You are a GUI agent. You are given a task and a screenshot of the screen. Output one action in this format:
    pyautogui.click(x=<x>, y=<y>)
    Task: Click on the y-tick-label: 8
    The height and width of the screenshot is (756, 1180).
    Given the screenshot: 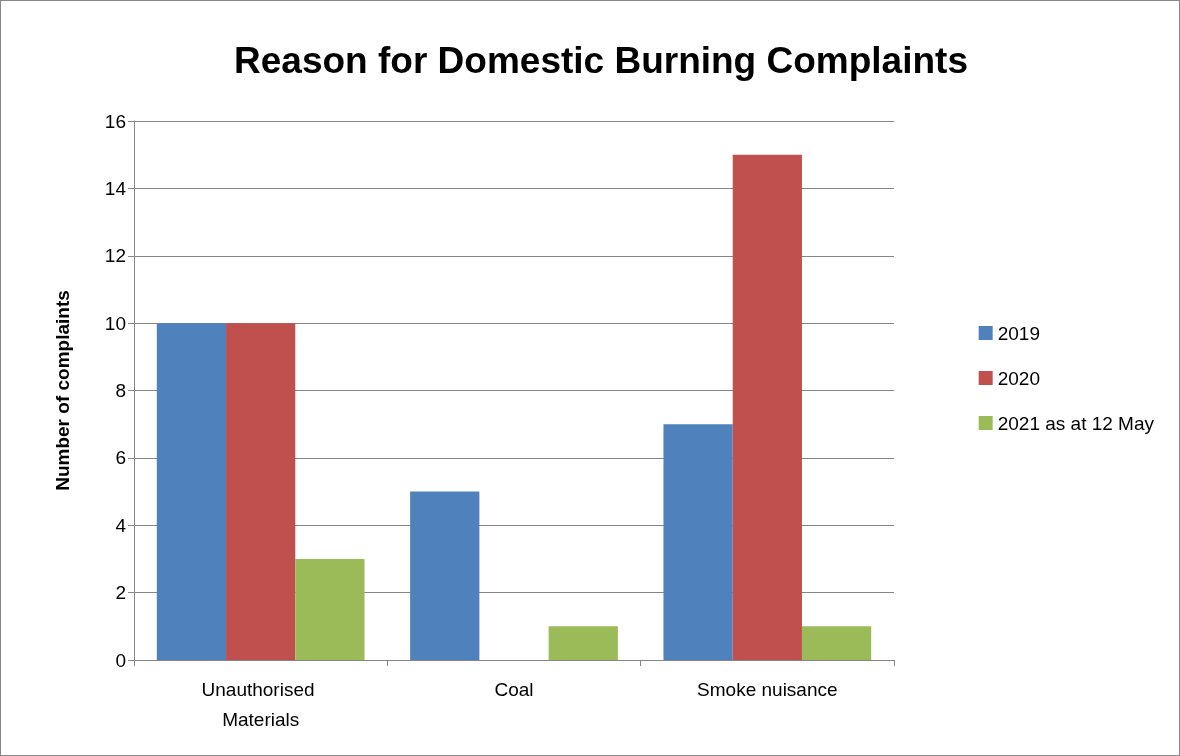 What is the action you would take?
    pyautogui.click(x=120, y=390)
    